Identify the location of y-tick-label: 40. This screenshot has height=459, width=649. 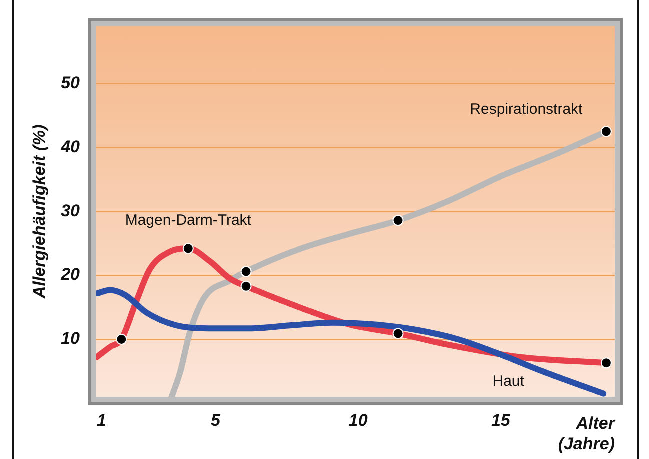
(70, 146).